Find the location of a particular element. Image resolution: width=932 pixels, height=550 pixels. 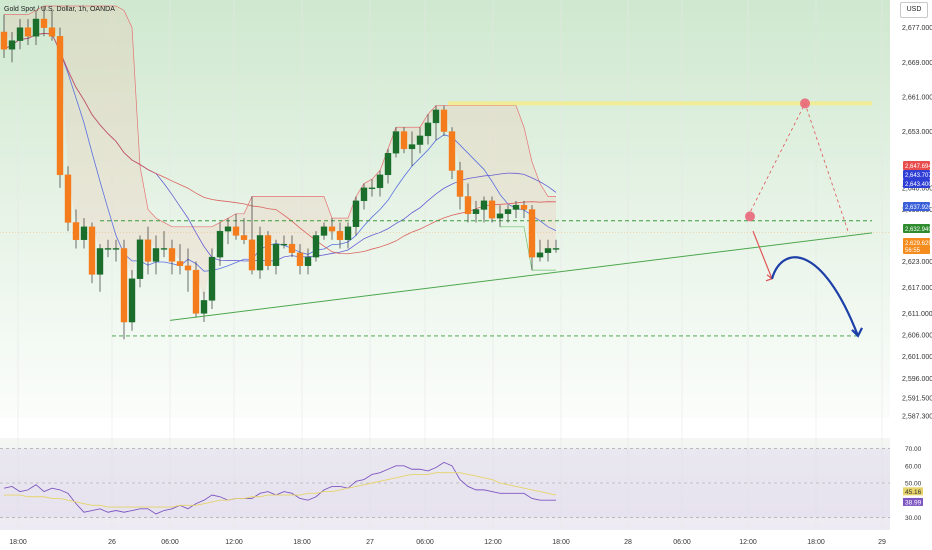

price-tick-label: 2,623.000 is located at coordinates (917, 262).